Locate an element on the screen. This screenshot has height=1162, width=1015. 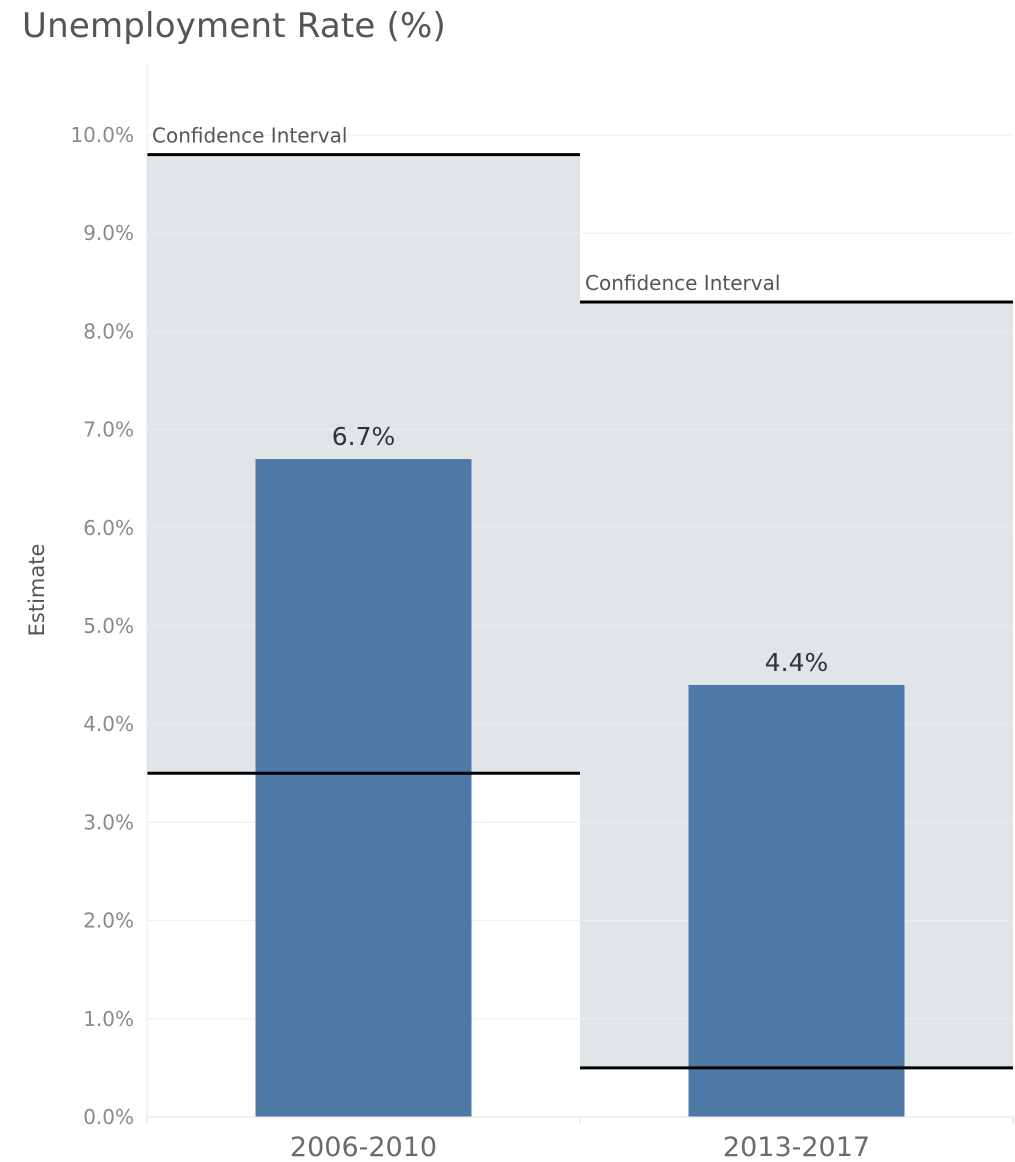
bar-value-label: 6.7% is located at coordinates (364, 436).